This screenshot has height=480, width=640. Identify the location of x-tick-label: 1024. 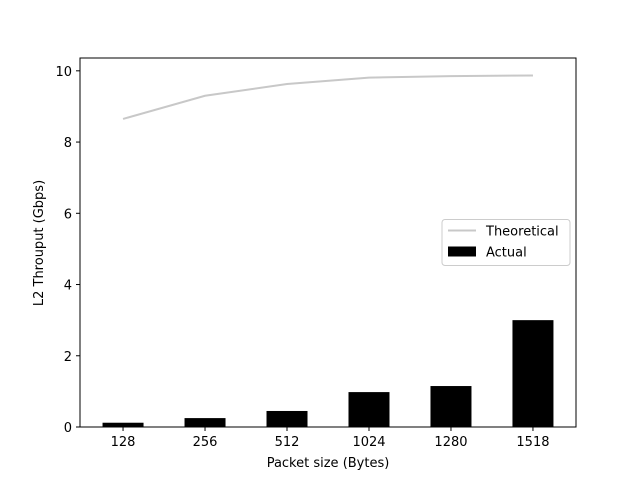
(368, 442).